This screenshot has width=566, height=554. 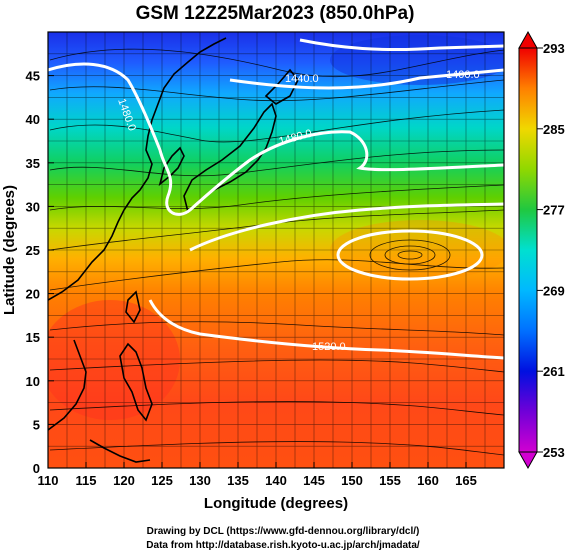 I want to click on y-tick-label: 30, so click(x=33, y=206).